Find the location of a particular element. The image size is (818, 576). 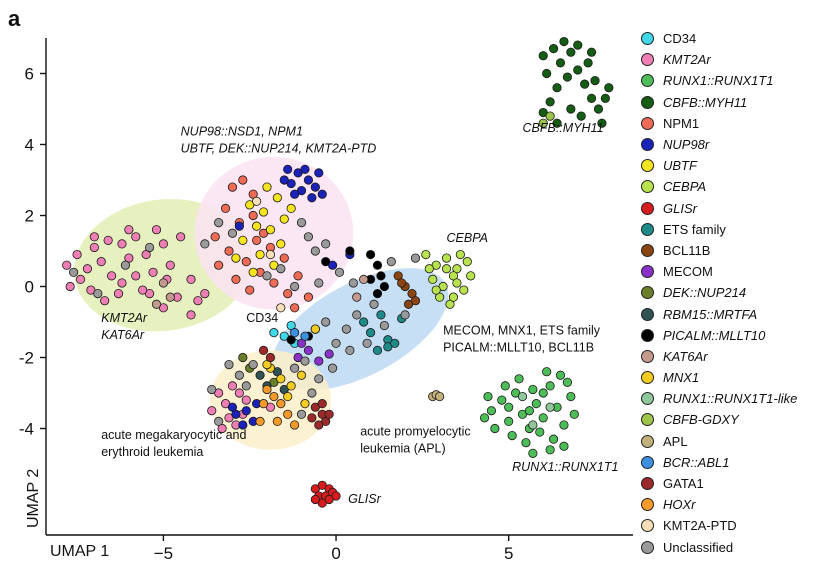

legend-label: CEBPA is located at coordinates (685, 187).